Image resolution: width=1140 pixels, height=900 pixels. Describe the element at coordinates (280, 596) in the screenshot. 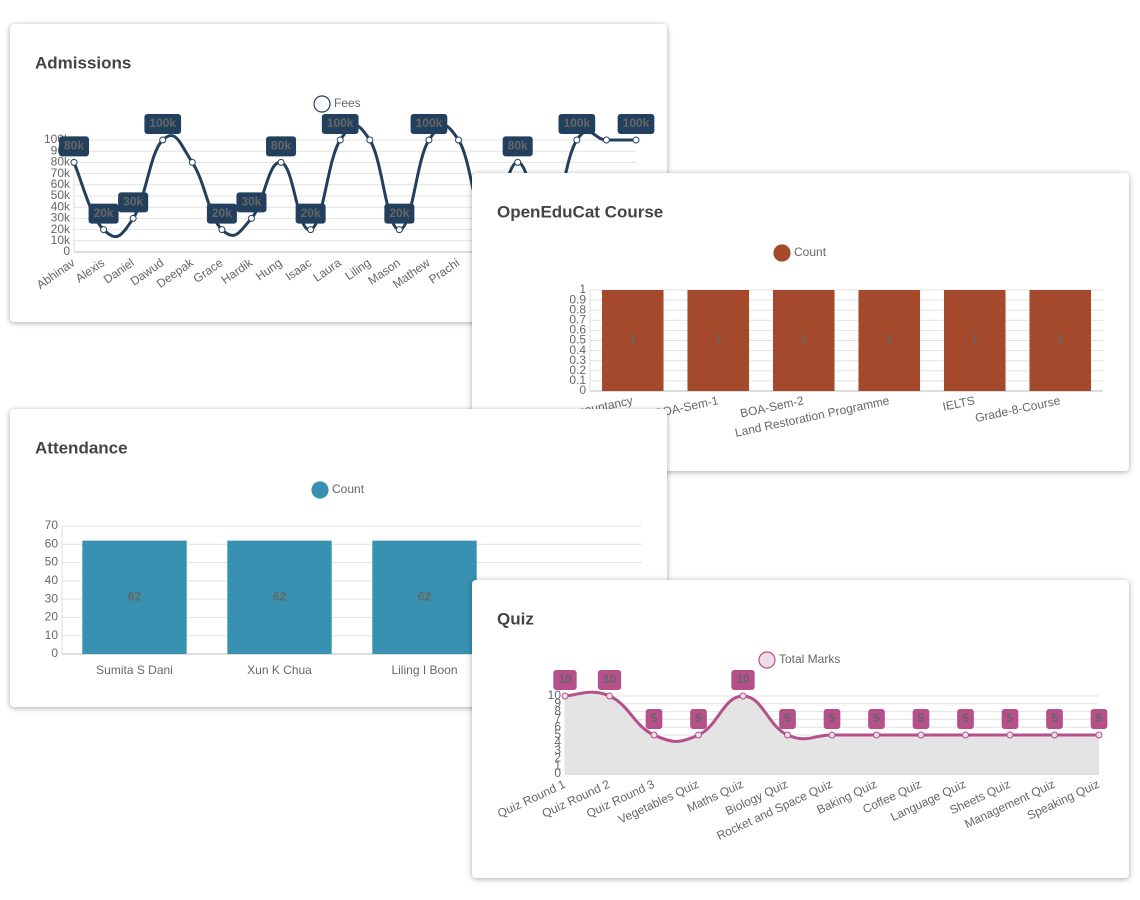

I see `bar-label: 62` at that location.